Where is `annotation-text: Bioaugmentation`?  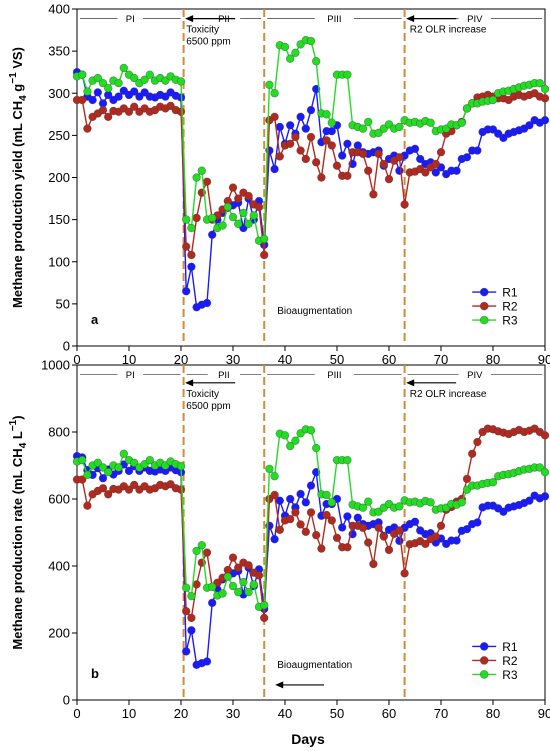 annotation-text: Bioaugmentation is located at coordinates (314, 665).